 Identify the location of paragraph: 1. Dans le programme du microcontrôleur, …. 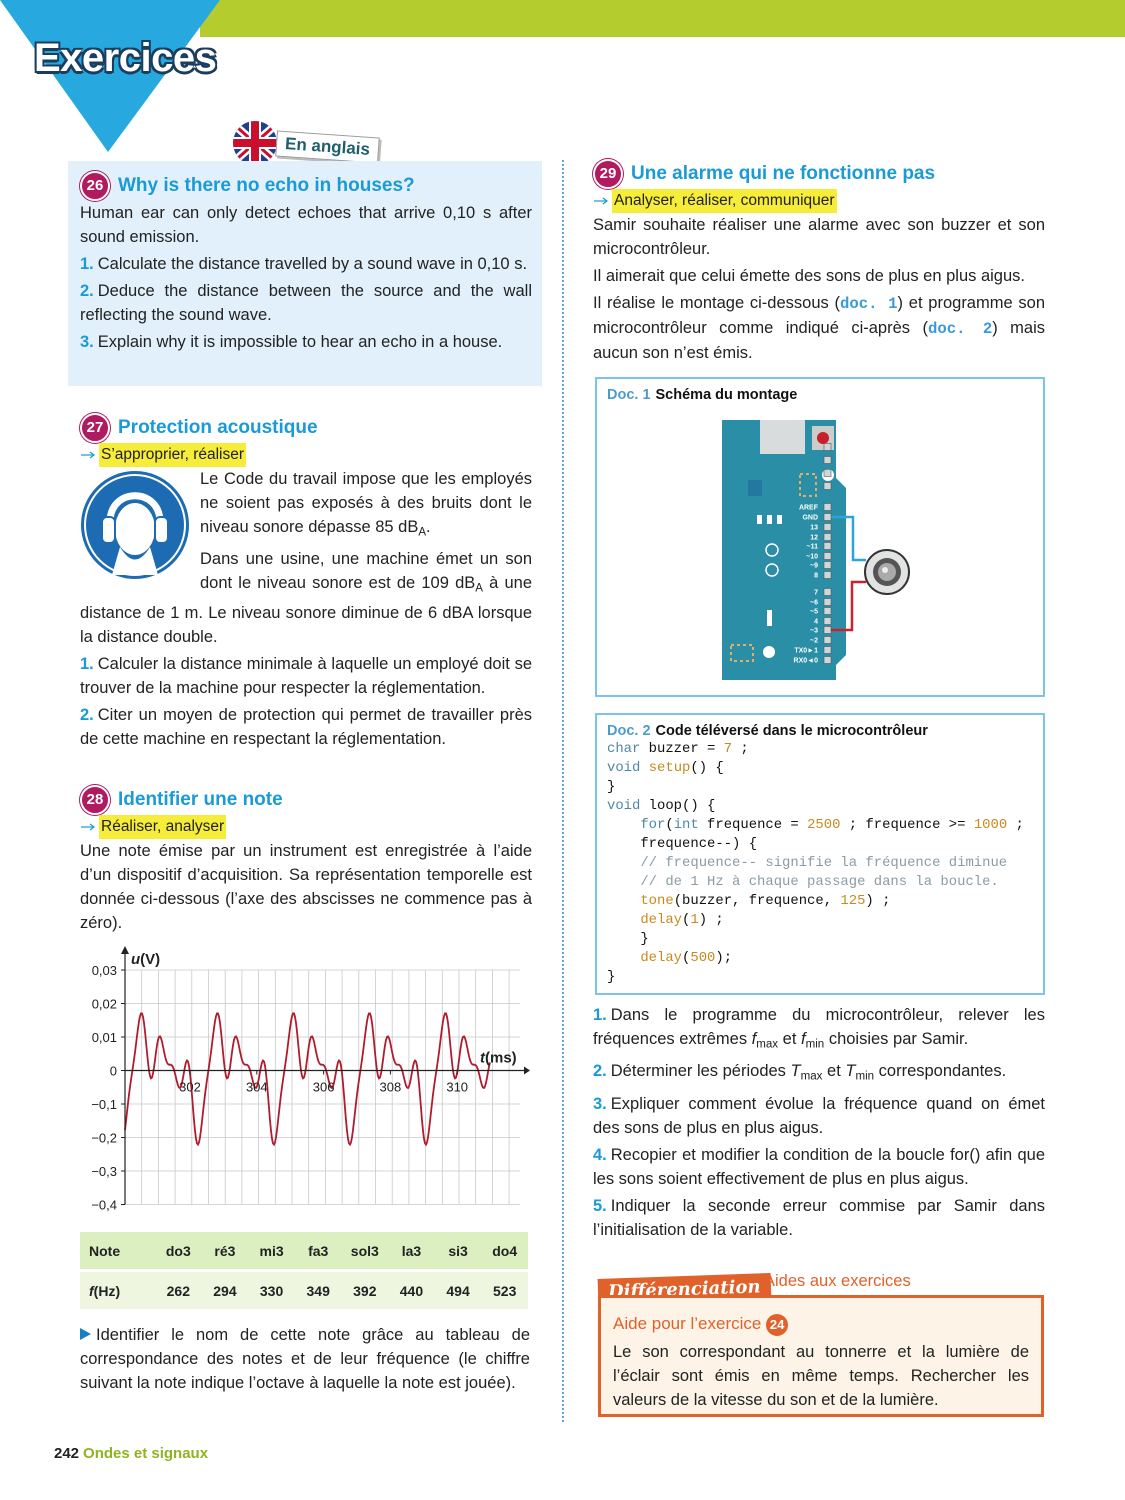
(819, 1029).